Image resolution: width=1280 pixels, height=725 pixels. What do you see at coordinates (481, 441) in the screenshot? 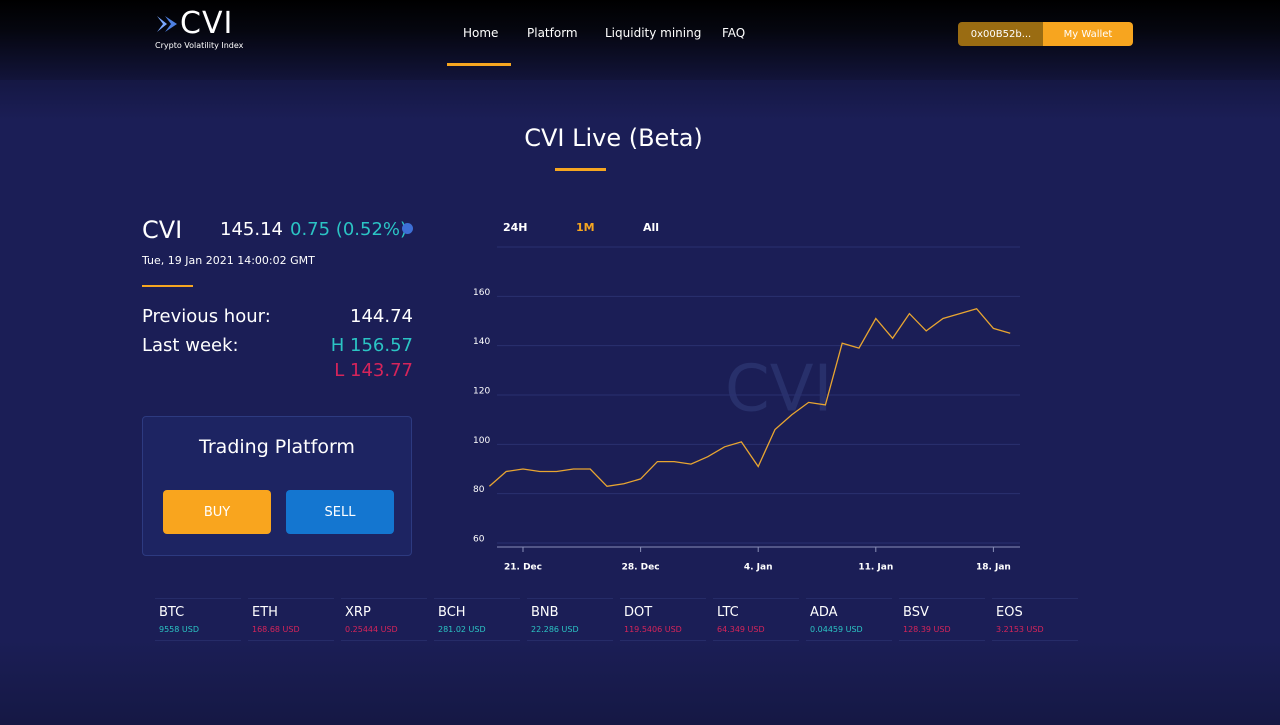
I see `y-tick-label: 100` at bounding box center [481, 441].